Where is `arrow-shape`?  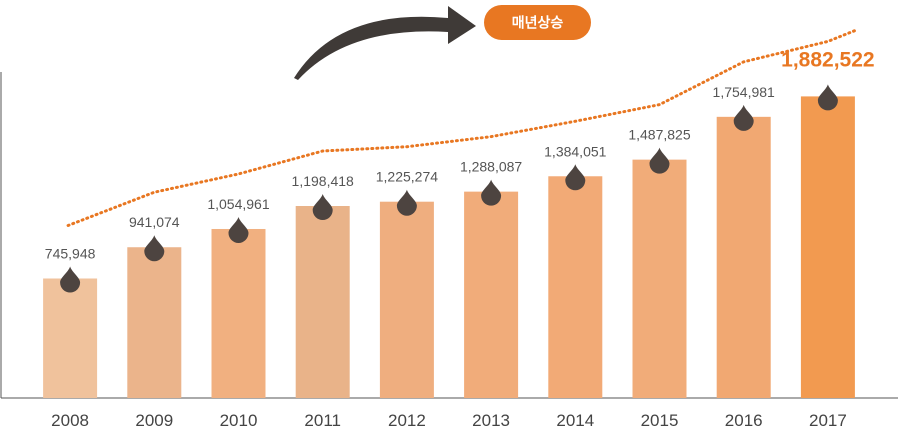
arrow-shape is located at coordinates (385, 43).